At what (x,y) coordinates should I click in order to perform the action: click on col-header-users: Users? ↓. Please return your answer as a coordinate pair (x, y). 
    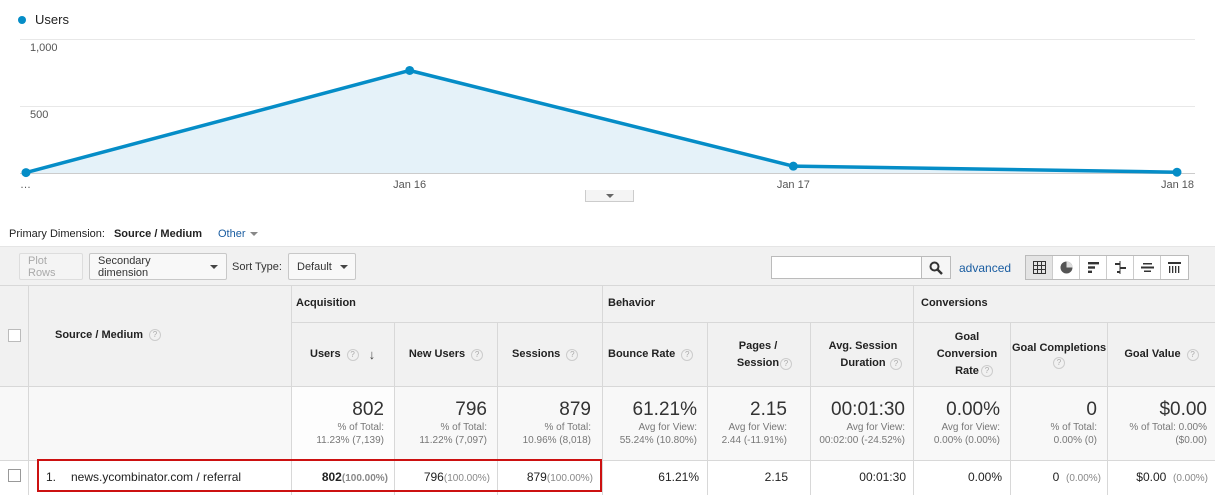
    Looking at the image, I should click on (343, 354).